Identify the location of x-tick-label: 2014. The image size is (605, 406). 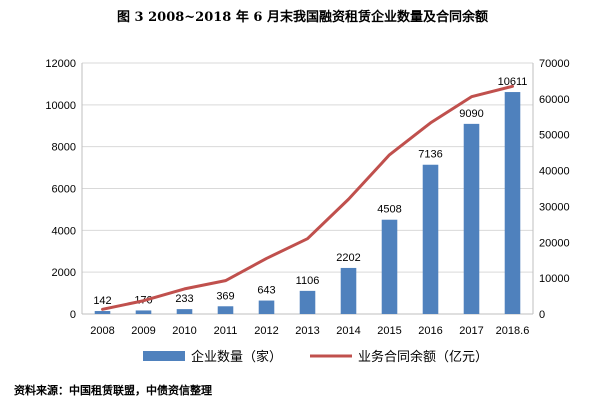
(348, 331).